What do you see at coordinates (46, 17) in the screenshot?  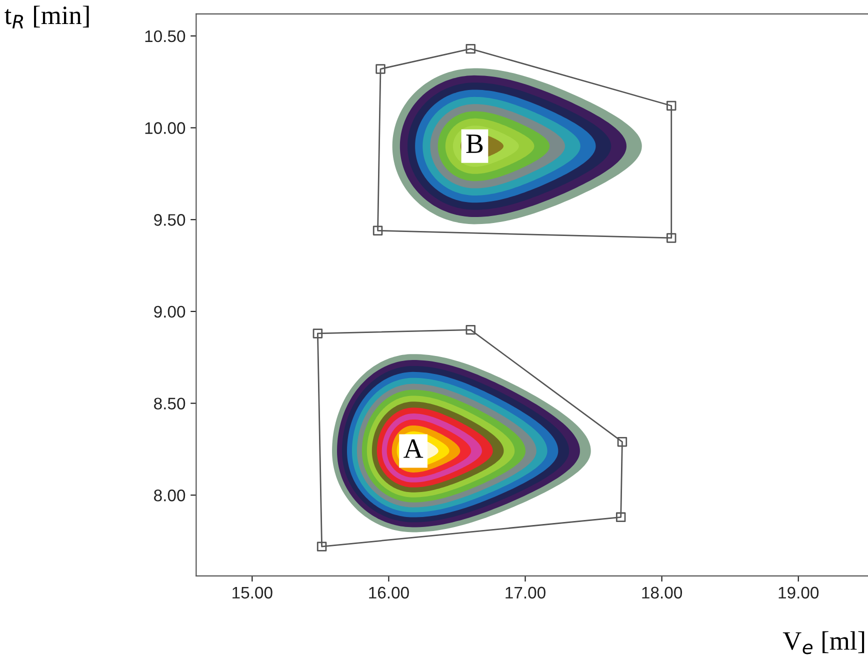 I see `y-axis-title: t$_{R}$ [min]` at bounding box center [46, 17].